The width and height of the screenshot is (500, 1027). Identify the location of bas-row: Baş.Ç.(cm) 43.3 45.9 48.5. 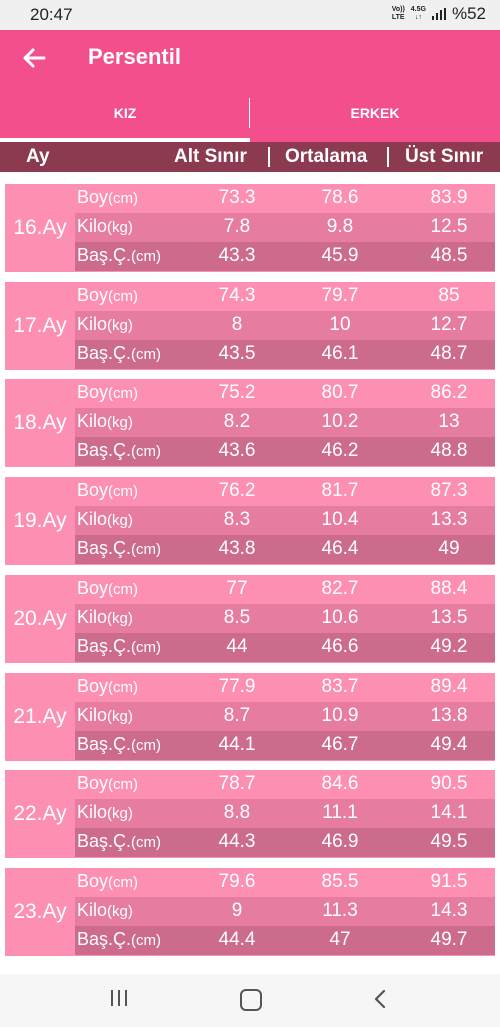
(285, 256).